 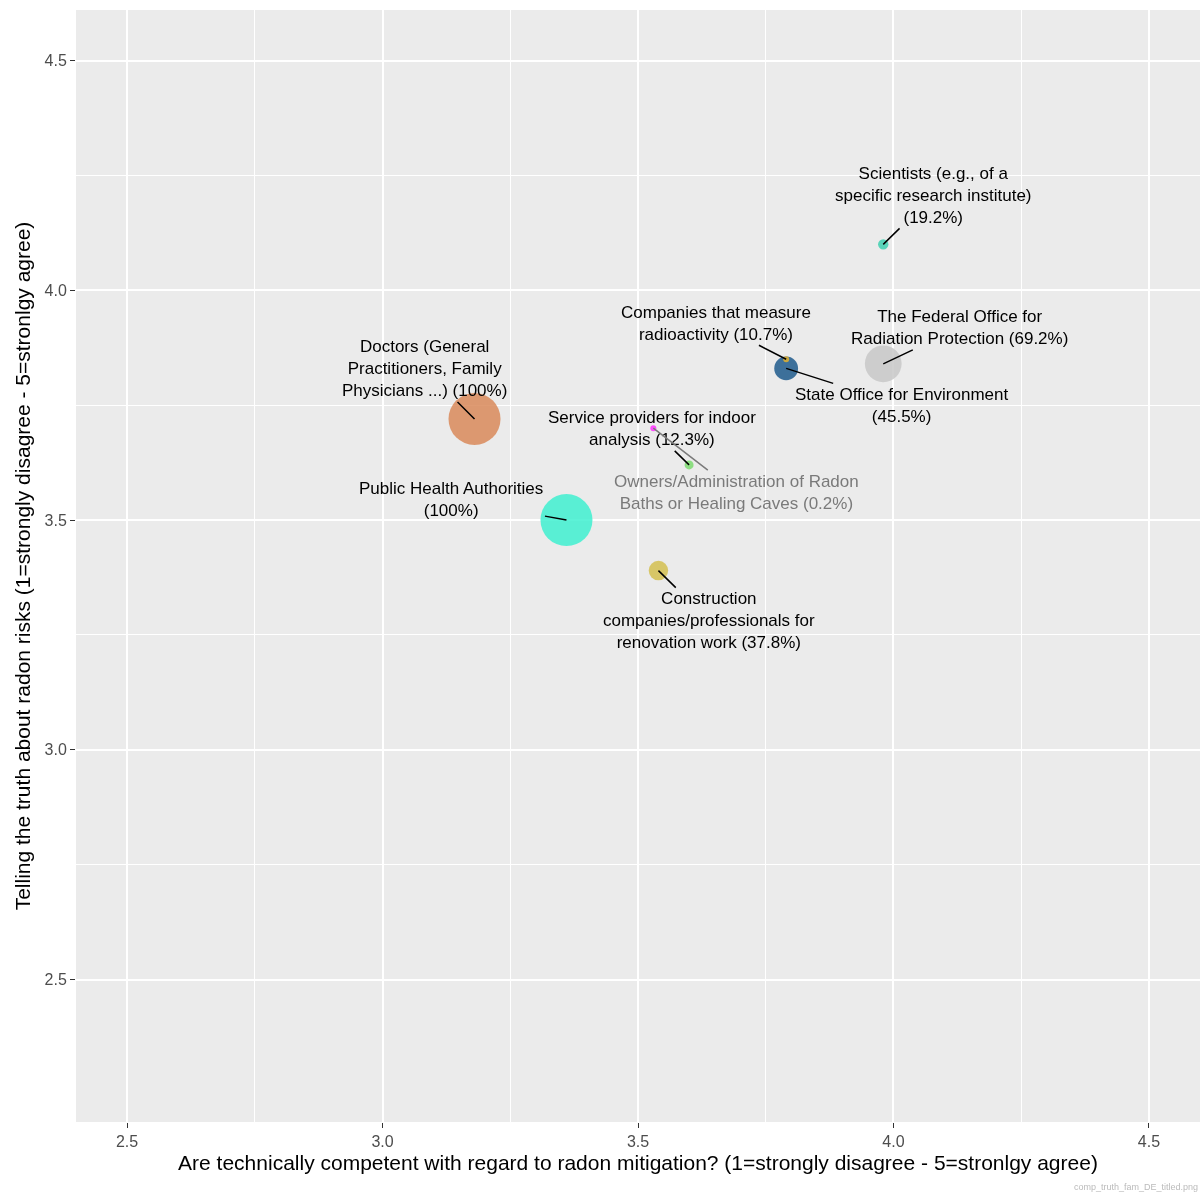 What do you see at coordinates (1149, 1142) in the screenshot?
I see `x-tick-label: 4.5` at bounding box center [1149, 1142].